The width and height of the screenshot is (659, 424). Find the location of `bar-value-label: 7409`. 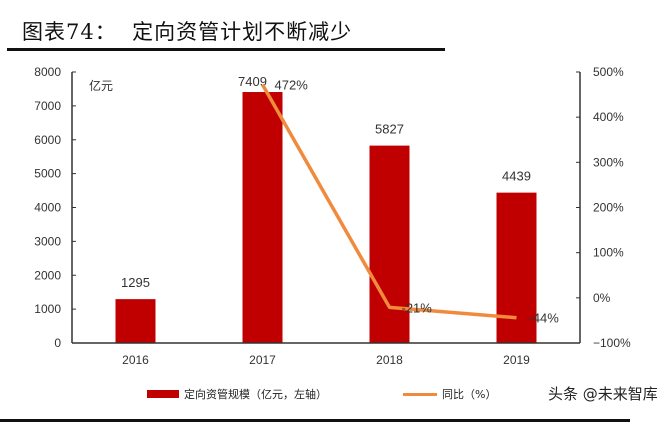

bar-value-label: 7409 is located at coordinates (252, 81).